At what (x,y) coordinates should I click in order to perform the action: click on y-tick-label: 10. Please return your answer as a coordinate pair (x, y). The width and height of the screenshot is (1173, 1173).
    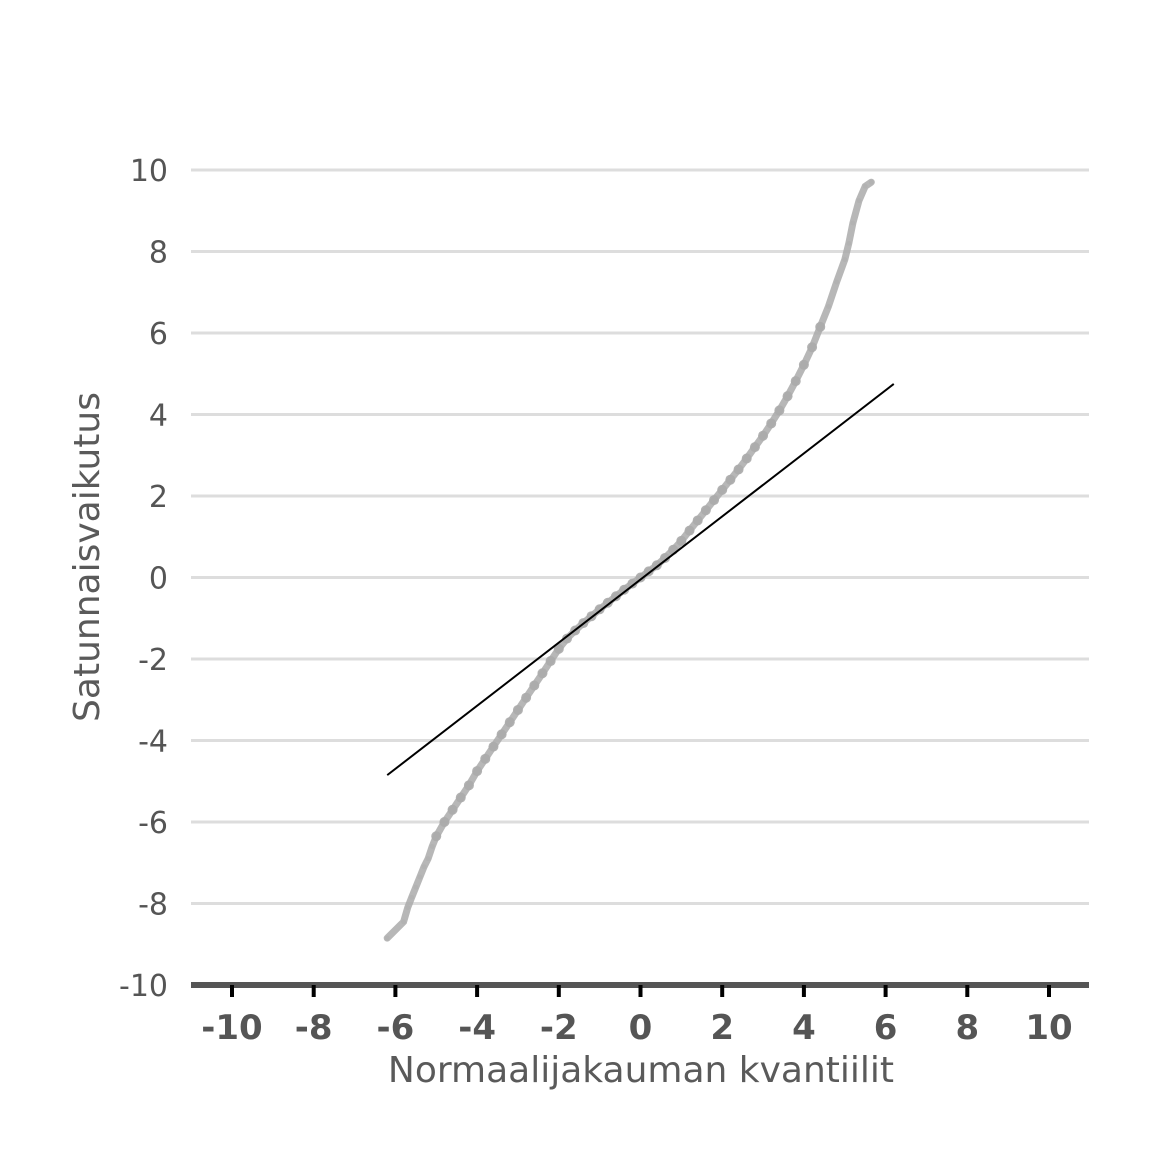
    Looking at the image, I should click on (149, 171).